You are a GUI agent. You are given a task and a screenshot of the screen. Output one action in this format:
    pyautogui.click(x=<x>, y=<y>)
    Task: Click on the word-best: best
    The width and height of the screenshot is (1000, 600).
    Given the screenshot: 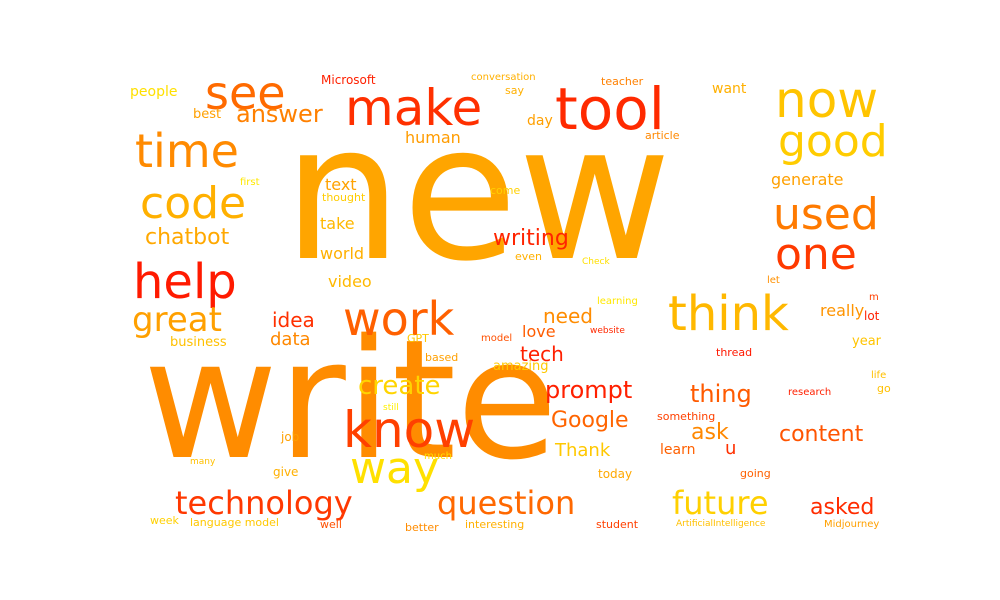 What is the action you would take?
    pyautogui.click(x=207, y=114)
    